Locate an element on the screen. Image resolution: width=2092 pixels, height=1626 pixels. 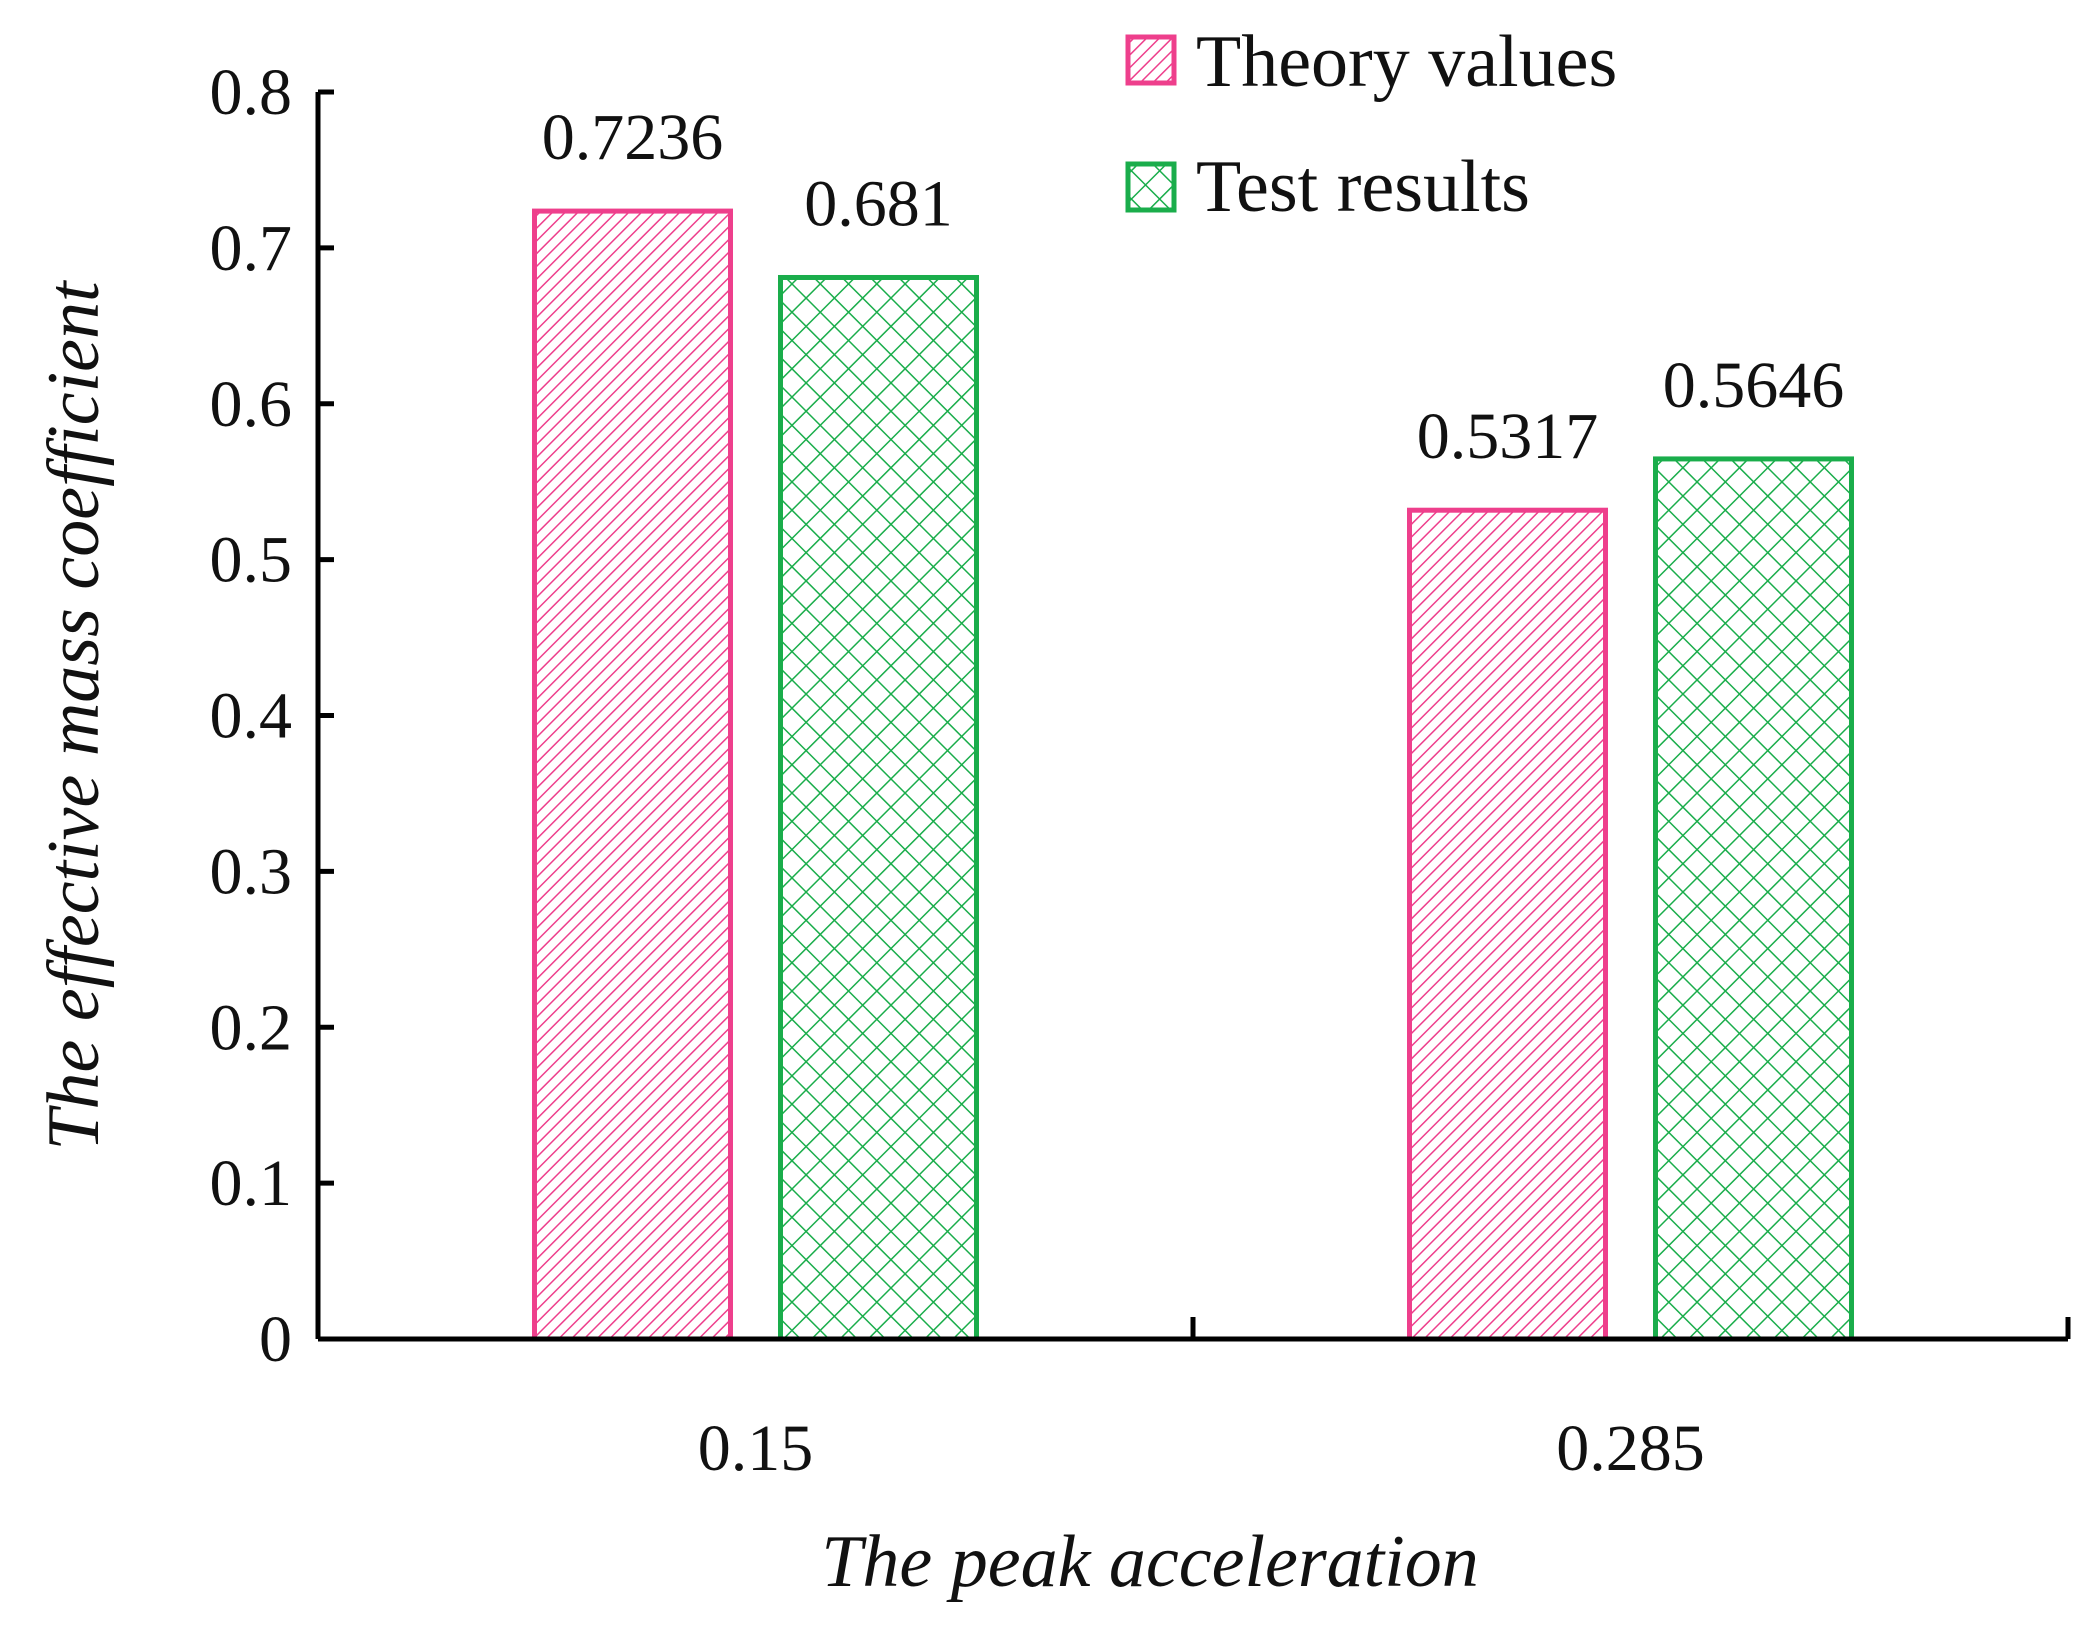
y-tick-label: 0.4 is located at coordinates (251, 716).